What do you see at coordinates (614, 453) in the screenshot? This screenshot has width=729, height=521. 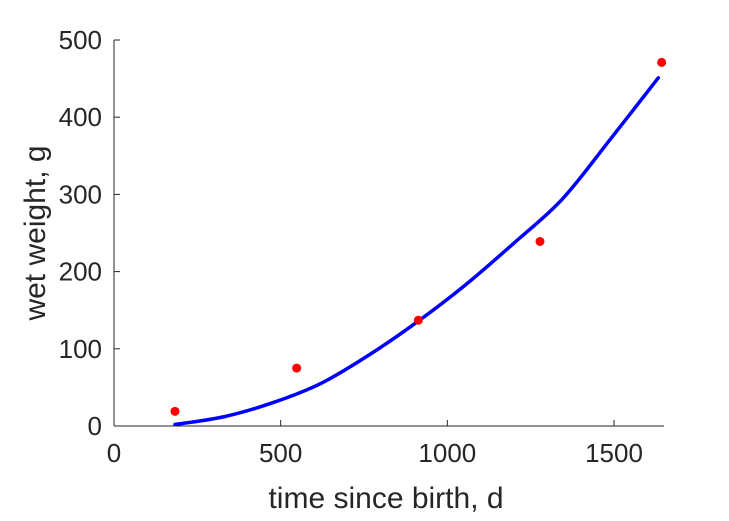 I see `x-tick-label: 1500` at bounding box center [614, 453].